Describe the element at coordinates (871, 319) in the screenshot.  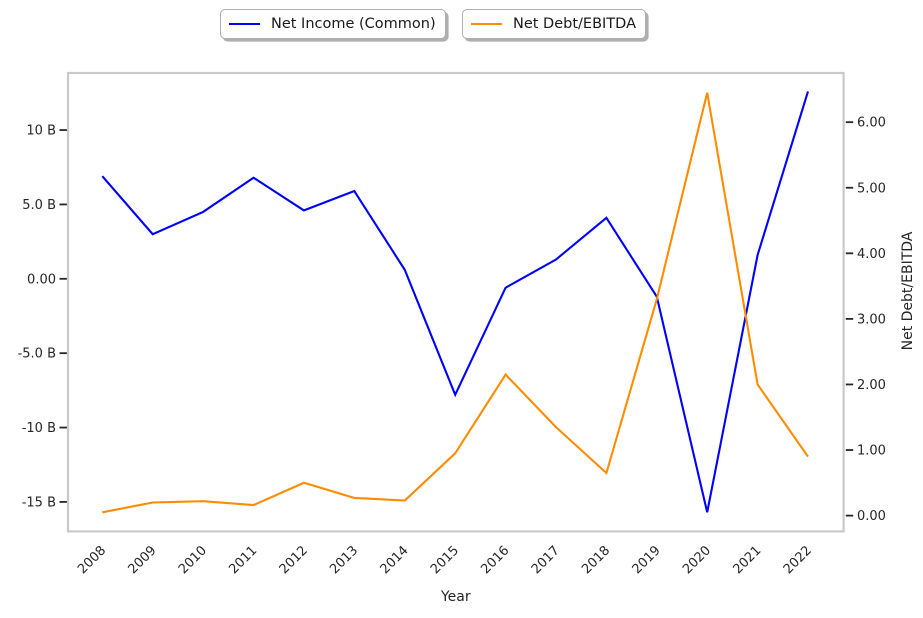
I see `right-tick-label: 3.00` at that location.